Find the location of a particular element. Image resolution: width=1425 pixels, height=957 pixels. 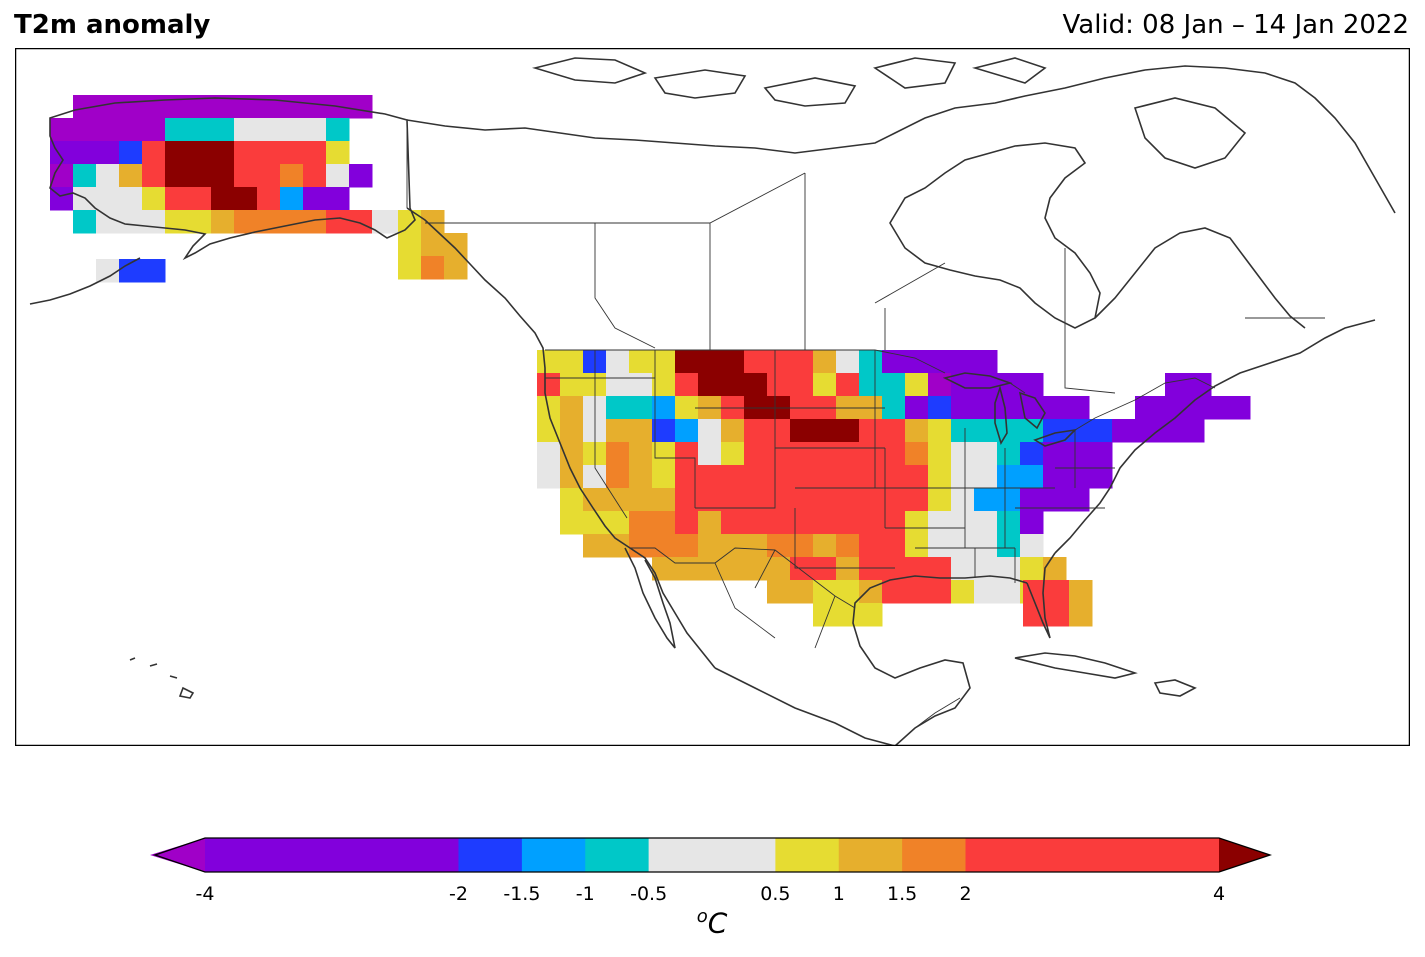

lake-huron is located at coordinates (1032, 410).